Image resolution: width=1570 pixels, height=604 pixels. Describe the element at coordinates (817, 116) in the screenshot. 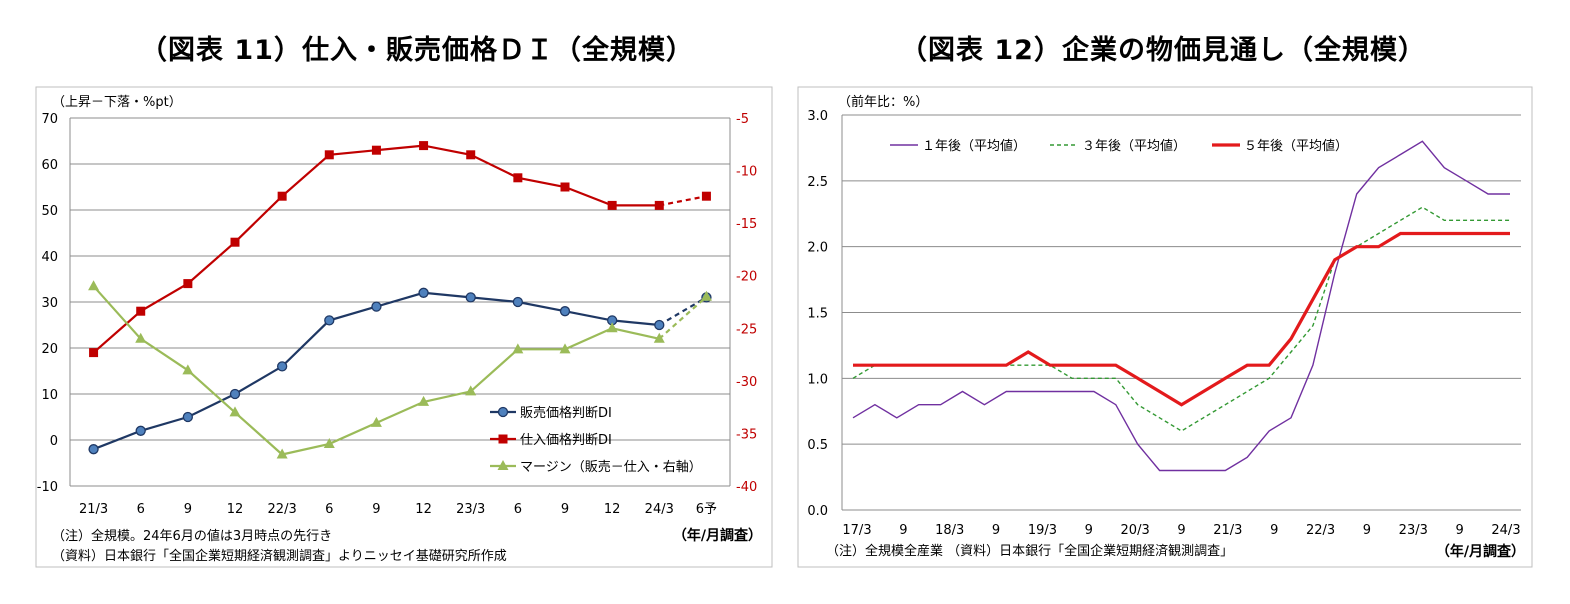

I see `right-y-tick-label: 3.0` at that location.